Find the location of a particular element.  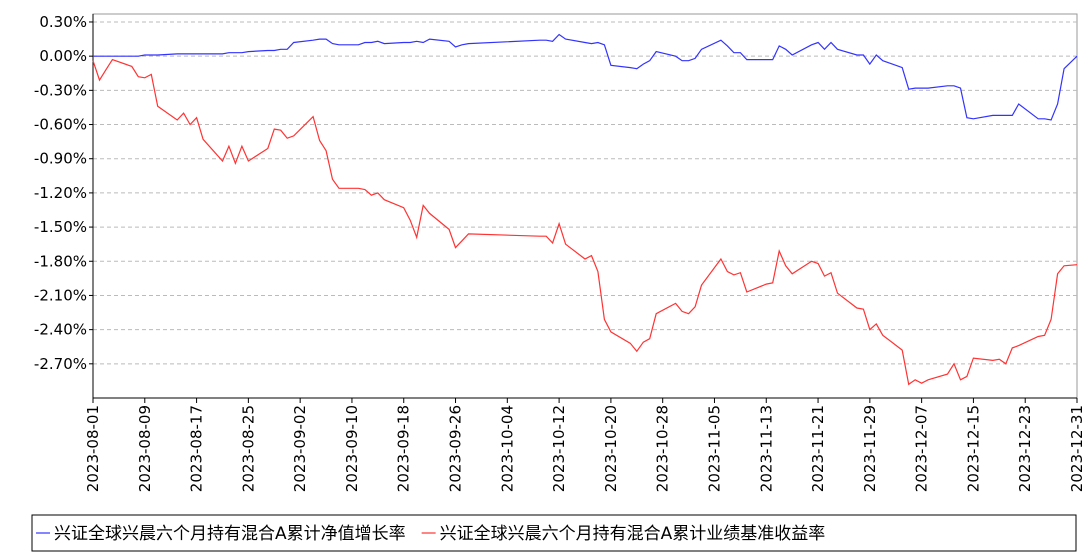

y-tick-label: -0.30% is located at coordinates (60, 90).